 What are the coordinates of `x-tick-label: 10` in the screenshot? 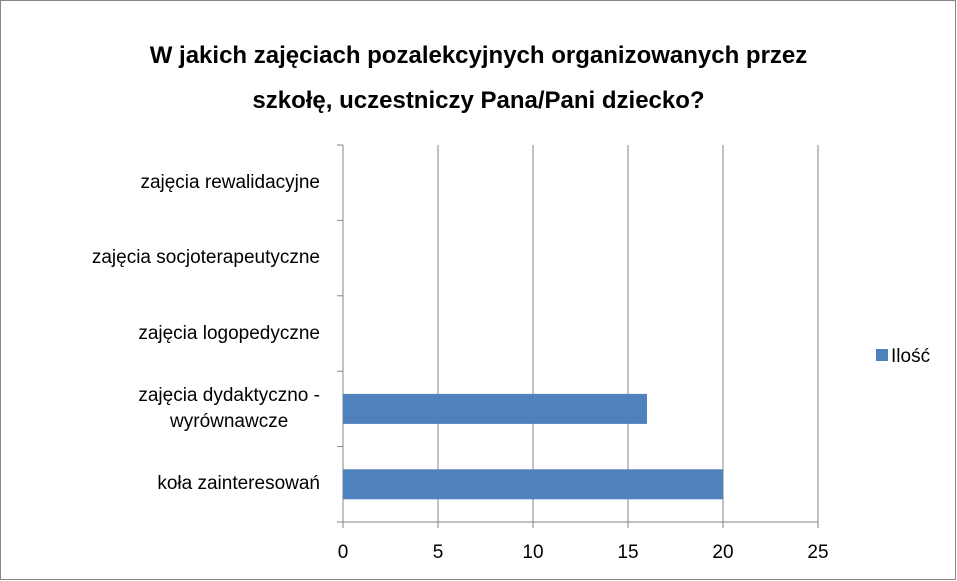 It's located at (532, 552).